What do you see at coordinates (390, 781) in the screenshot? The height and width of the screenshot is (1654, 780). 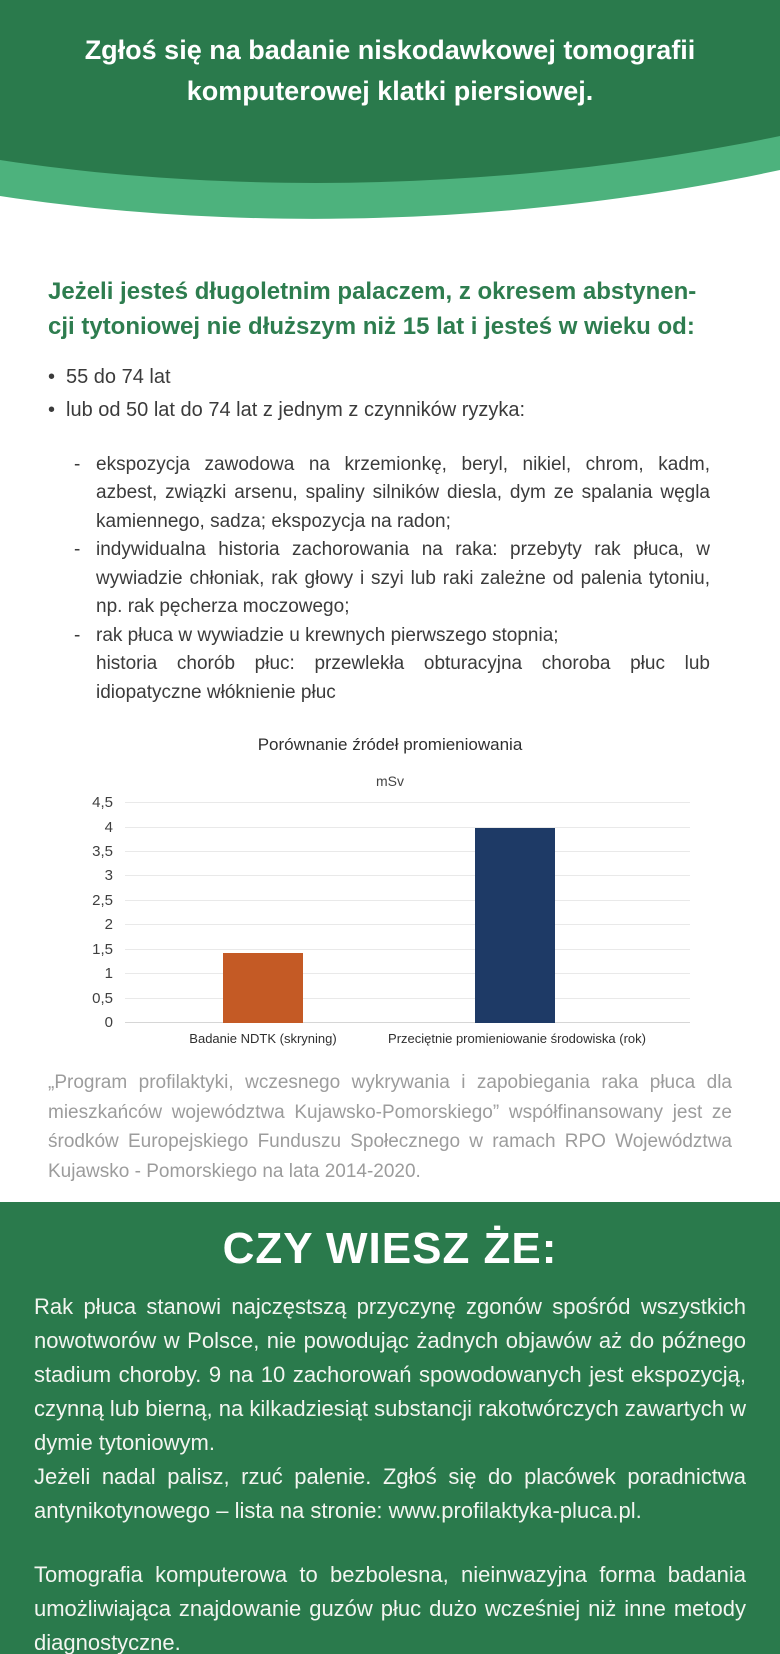 I see `chart-unit-label: mSv` at bounding box center [390, 781].